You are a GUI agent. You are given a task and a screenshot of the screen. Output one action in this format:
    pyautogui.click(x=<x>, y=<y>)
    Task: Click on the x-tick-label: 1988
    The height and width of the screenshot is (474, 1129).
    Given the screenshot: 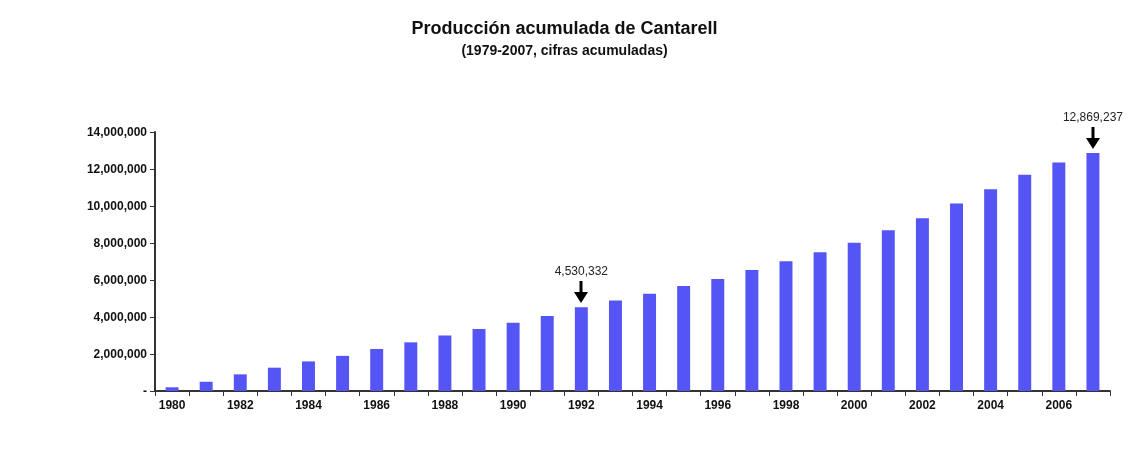 What is the action you would take?
    pyautogui.click(x=445, y=405)
    